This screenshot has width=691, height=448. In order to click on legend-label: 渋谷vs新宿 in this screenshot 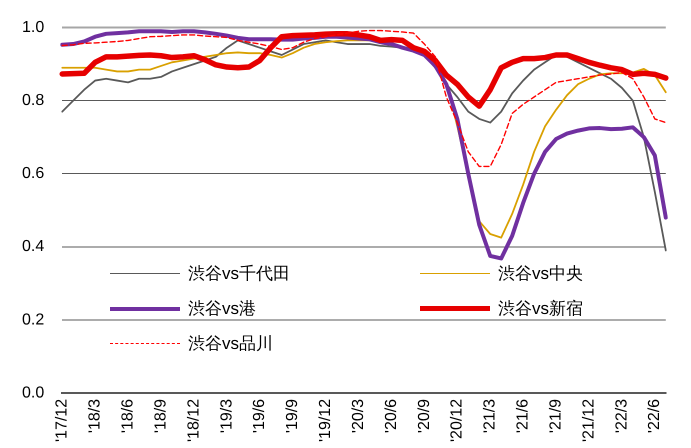, I will do `click(540, 309)`.